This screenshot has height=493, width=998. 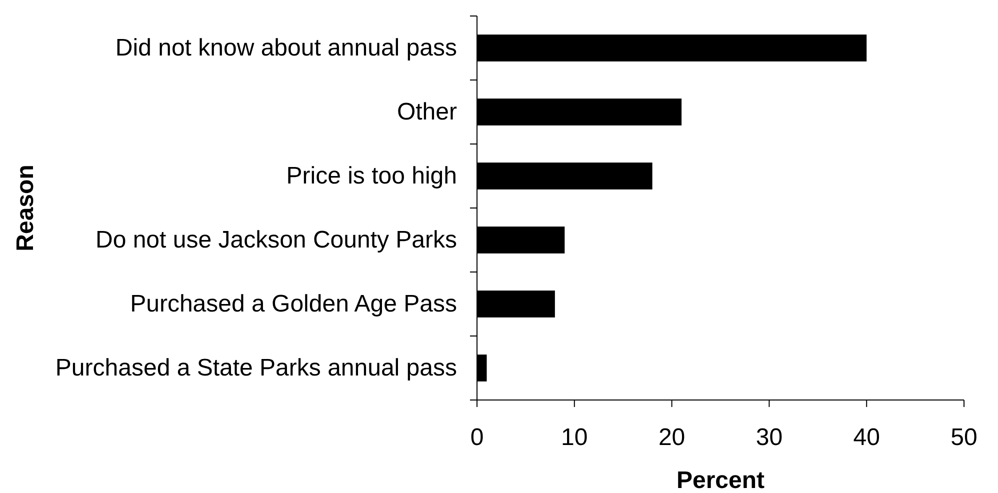 What do you see at coordinates (672, 438) in the screenshot?
I see `x-tick-label: 20` at bounding box center [672, 438].